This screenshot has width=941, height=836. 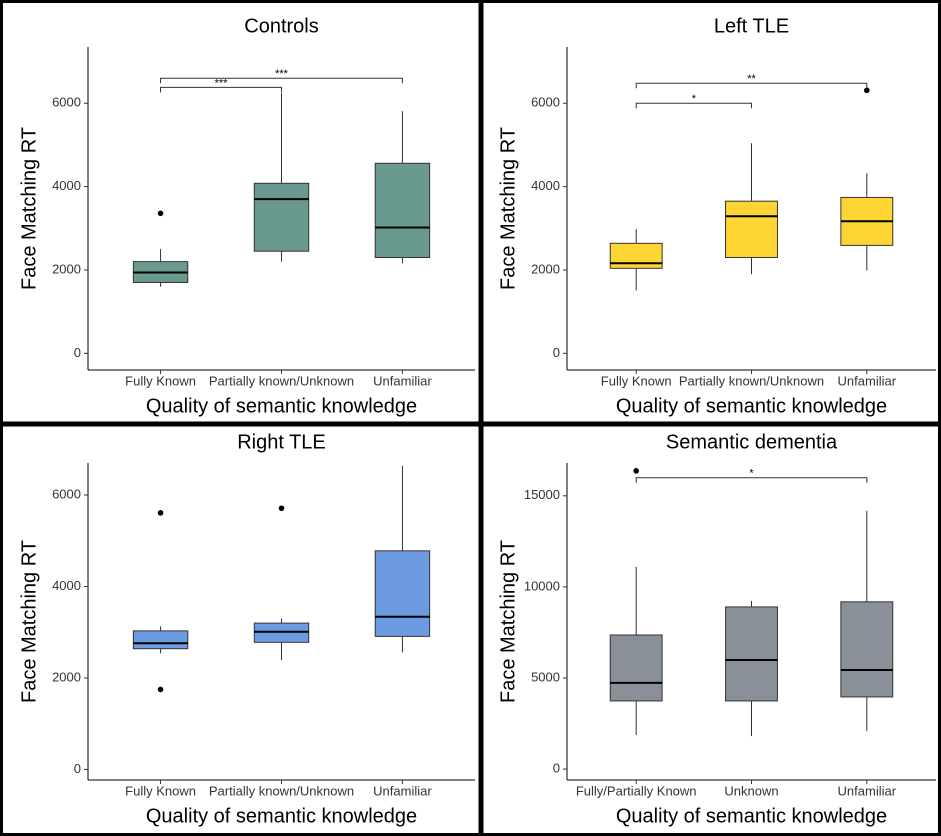 What do you see at coordinates (752, 442) in the screenshot?
I see `panel-title: Semantic dementia` at bounding box center [752, 442].